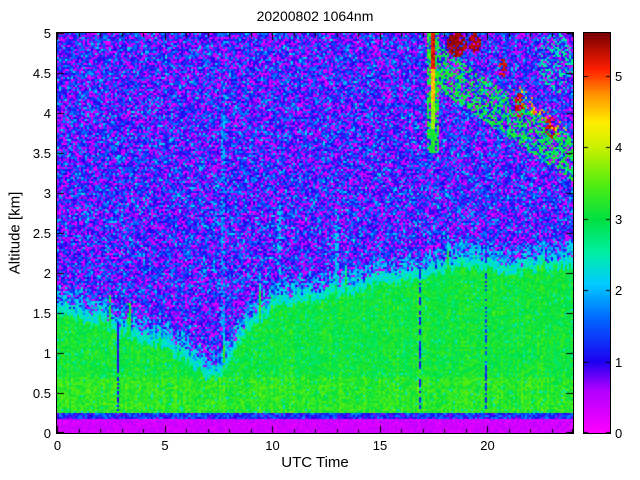 This screenshot has width=640, height=480. I want to click on y-tick-label: 0.5, so click(41, 393).